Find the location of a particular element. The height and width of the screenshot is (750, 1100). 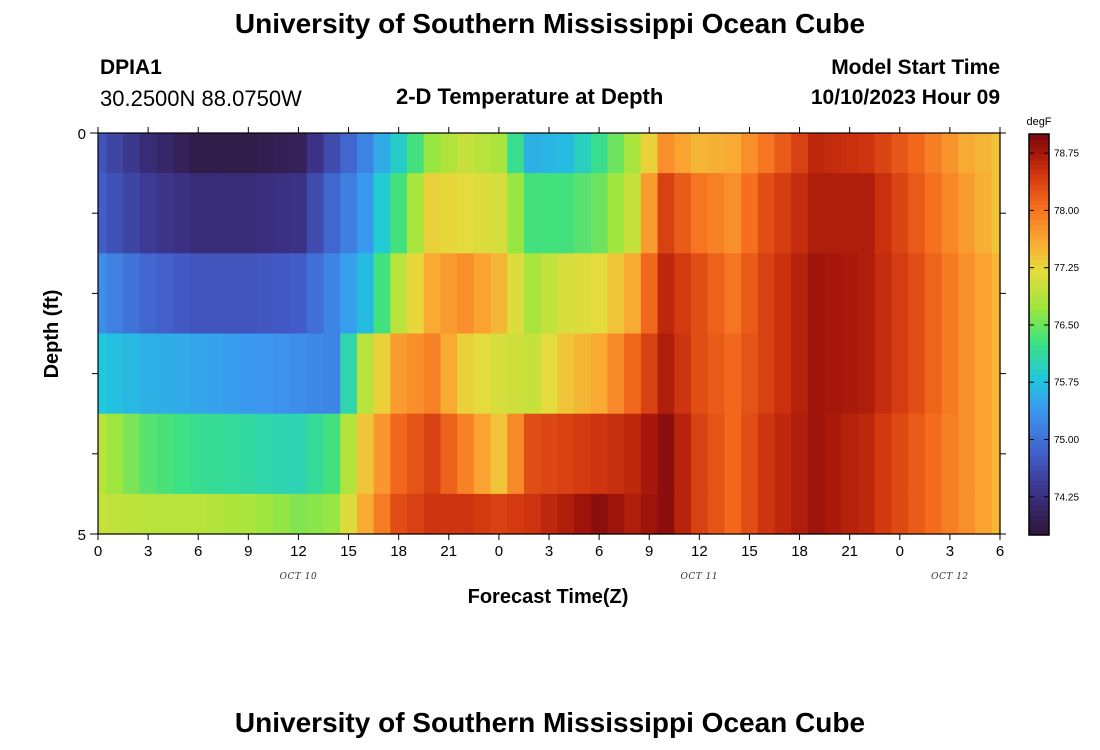

colorbar-tick-label: 75.75 is located at coordinates (1066, 383).